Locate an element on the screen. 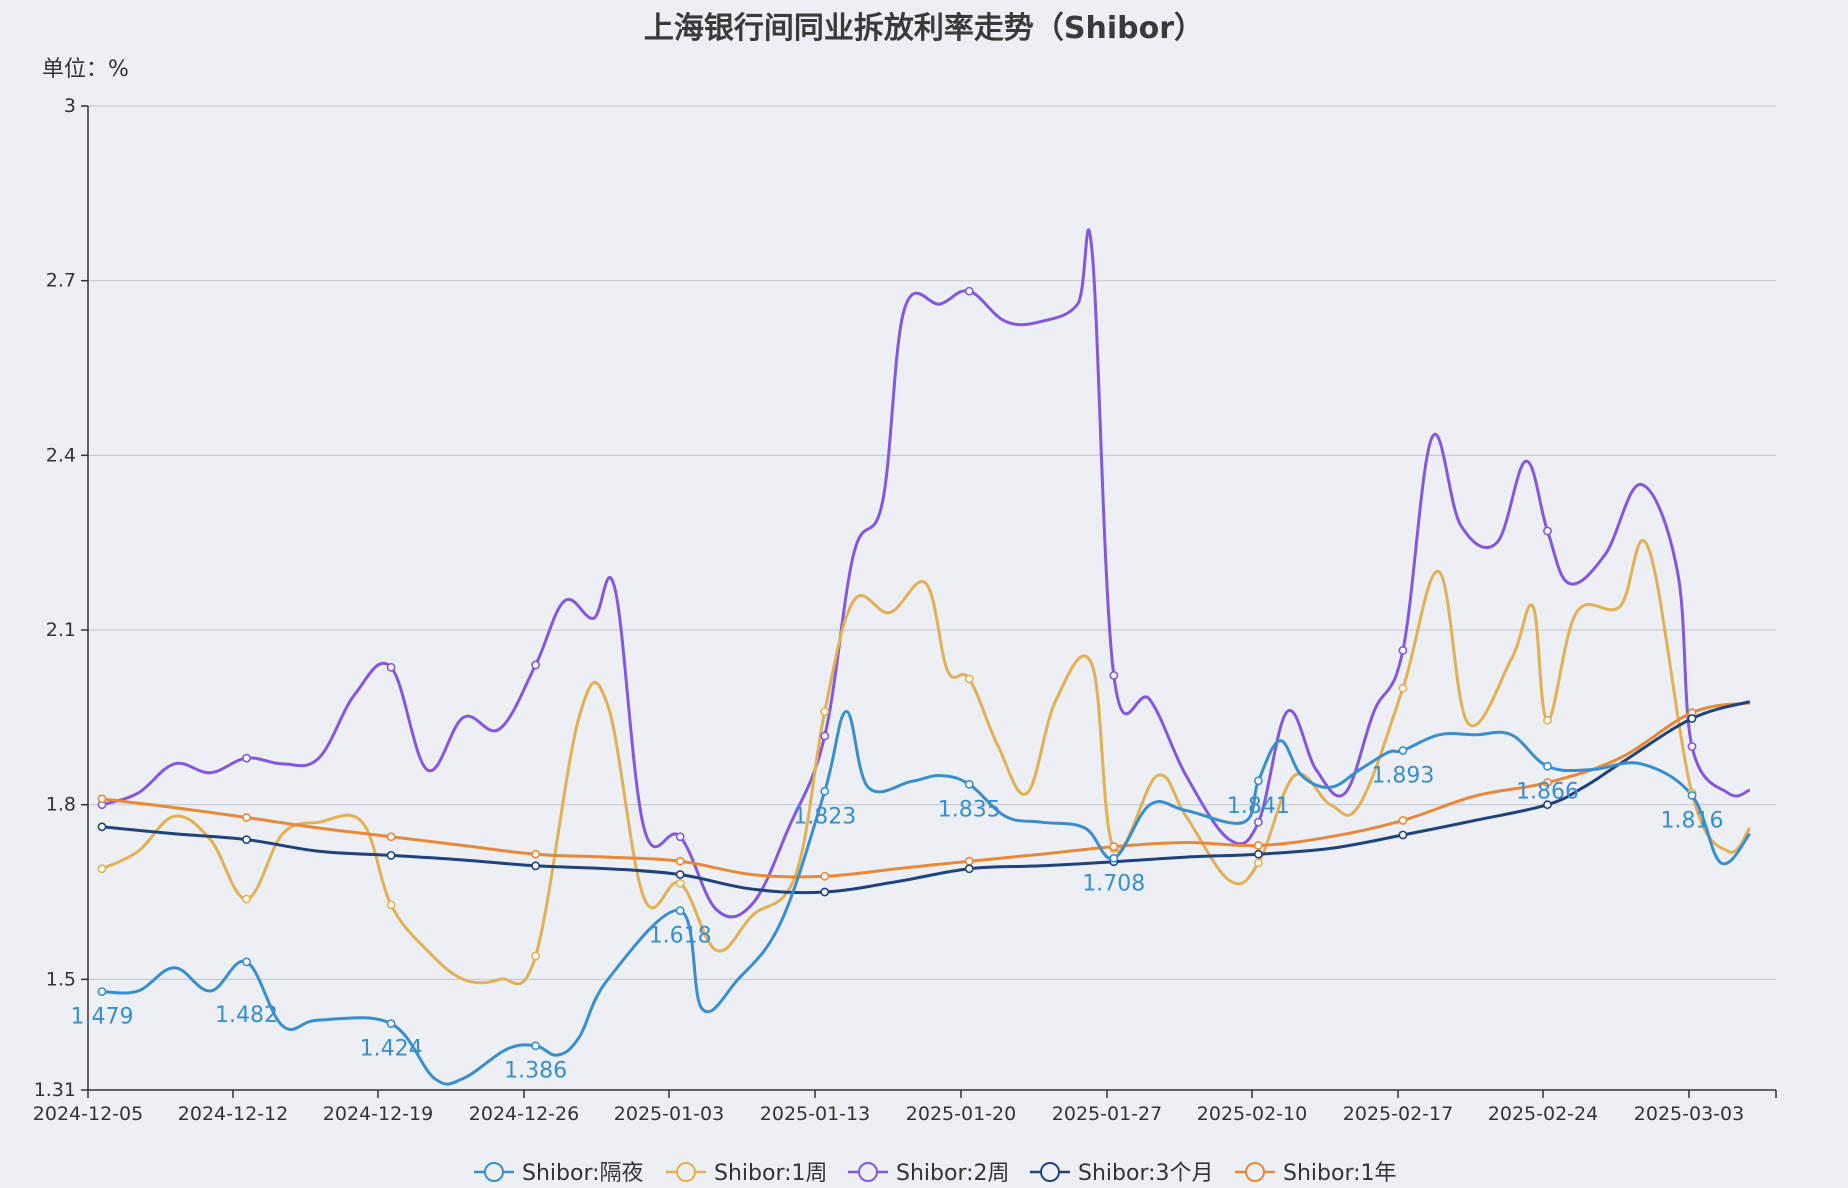 This screenshot has height=1188, width=1848. y-tick-label: 2.4 is located at coordinates (61, 455).